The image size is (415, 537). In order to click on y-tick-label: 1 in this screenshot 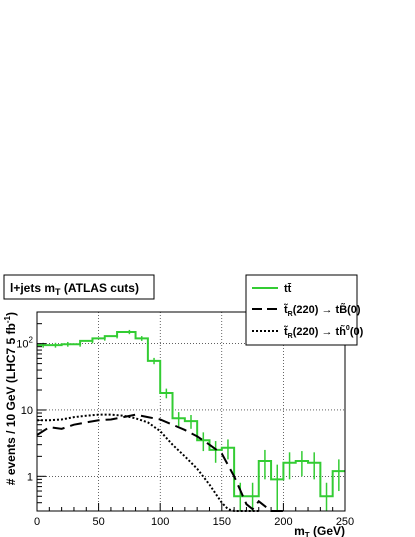, I will do `click(30, 477)`.